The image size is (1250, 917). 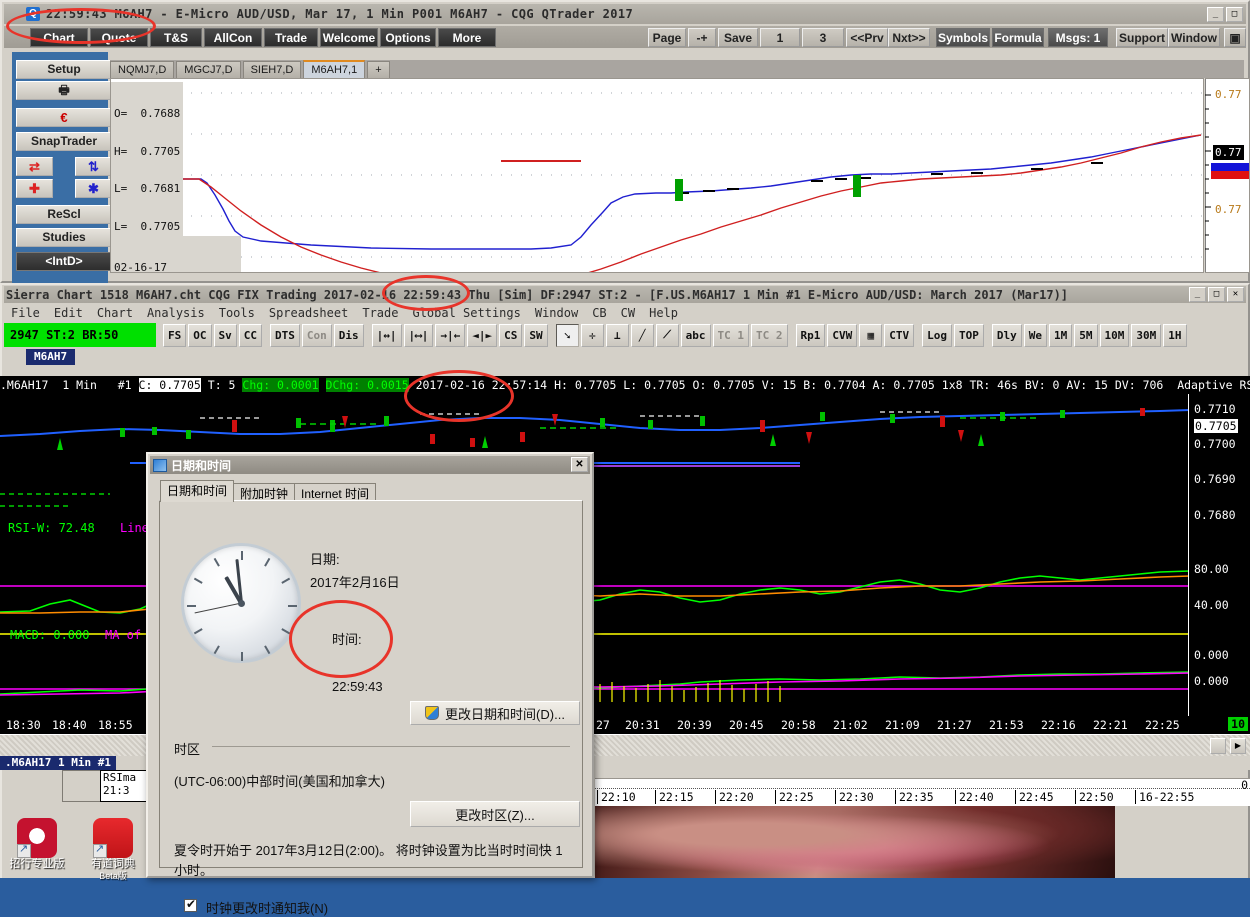 What do you see at coordinates (34, 188) in the screenshot?
I see `grid-icon: ✚` at bounding box center [34, 188].